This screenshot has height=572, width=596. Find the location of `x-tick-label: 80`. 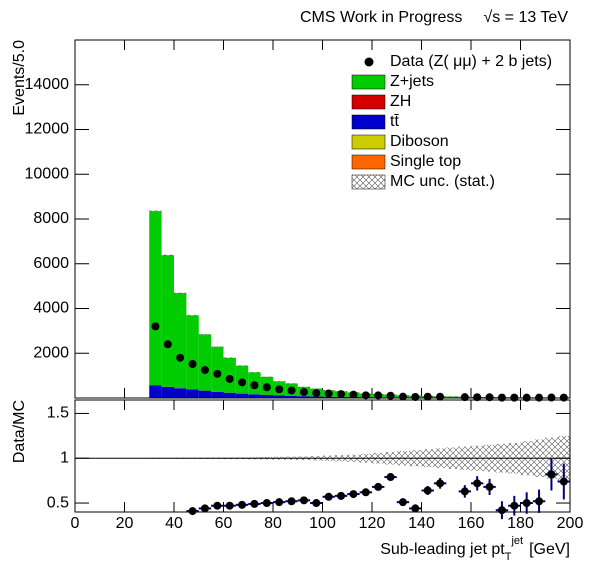

x-tick-label: 80 is located at coordinates (273, 523).